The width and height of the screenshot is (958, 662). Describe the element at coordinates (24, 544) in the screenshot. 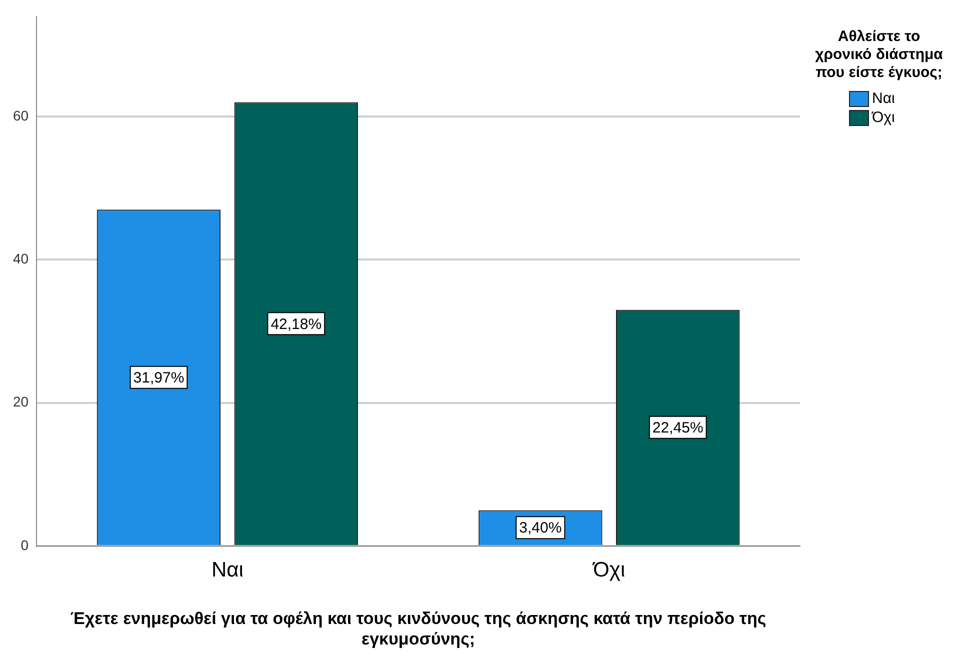

I see `y-tick-label: 0` at that location.